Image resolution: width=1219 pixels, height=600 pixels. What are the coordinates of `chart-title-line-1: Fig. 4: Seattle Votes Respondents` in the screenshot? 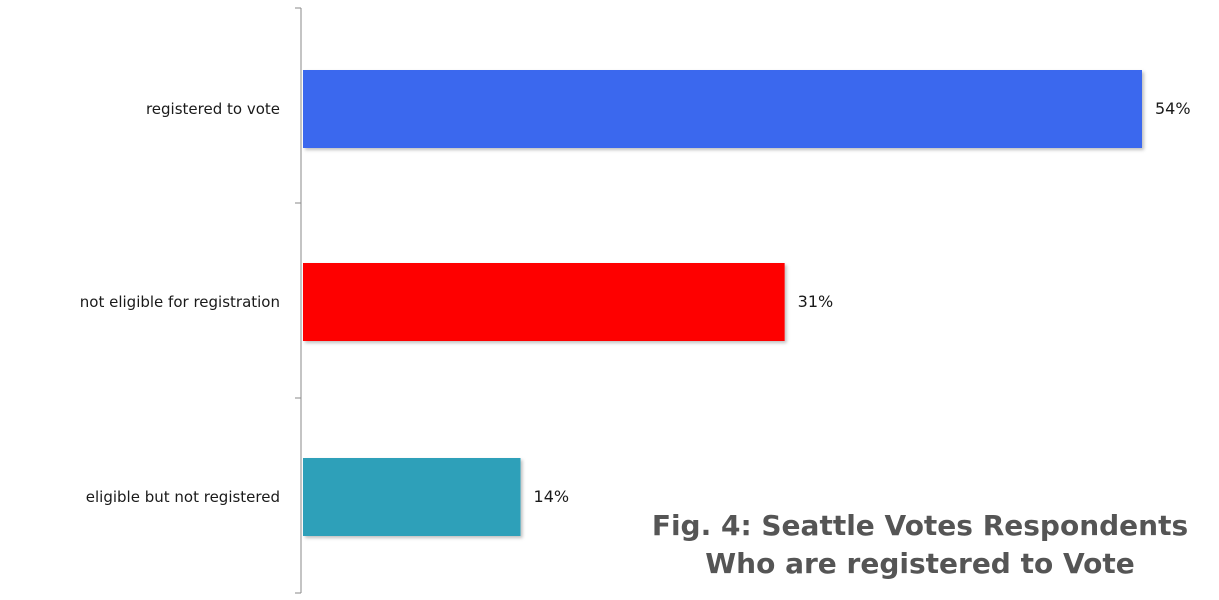 It's located at (920, 525).